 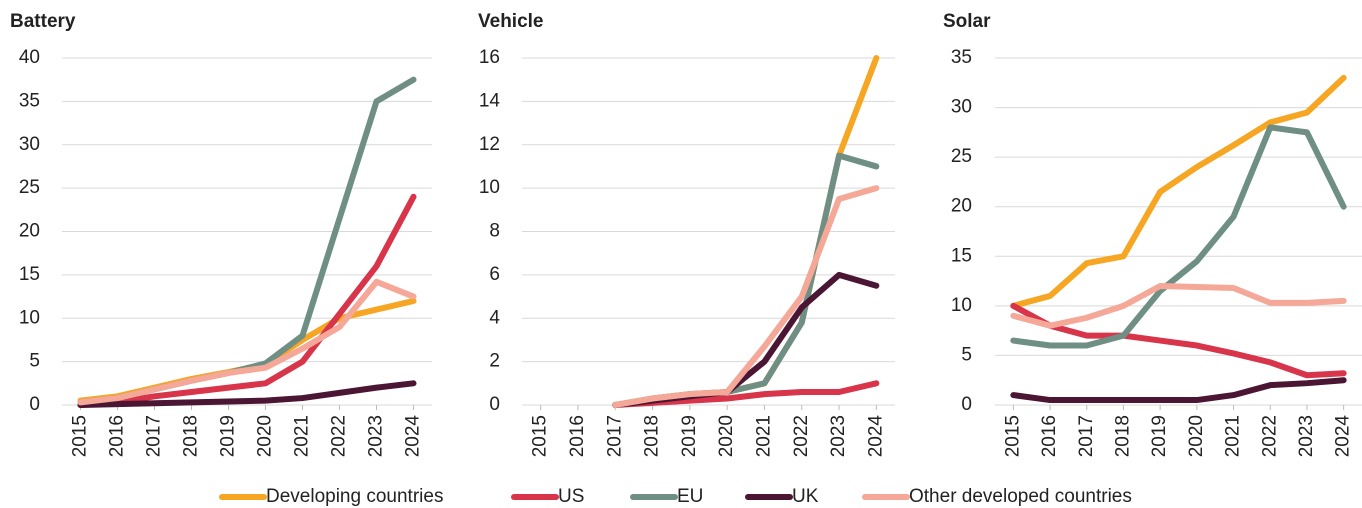 What do you see at coordinates (1020, 496) in the screenshot?
I see `legend-label: Other developed countries` at bounding box center [1020, 496].